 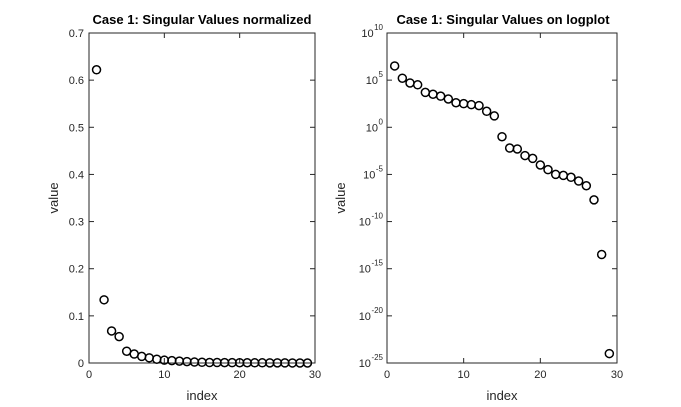 What do you see at coordinates (377, 216) in the screenshot?
I see `y-tick-exponent: -10` at bounding box center [377, 216].